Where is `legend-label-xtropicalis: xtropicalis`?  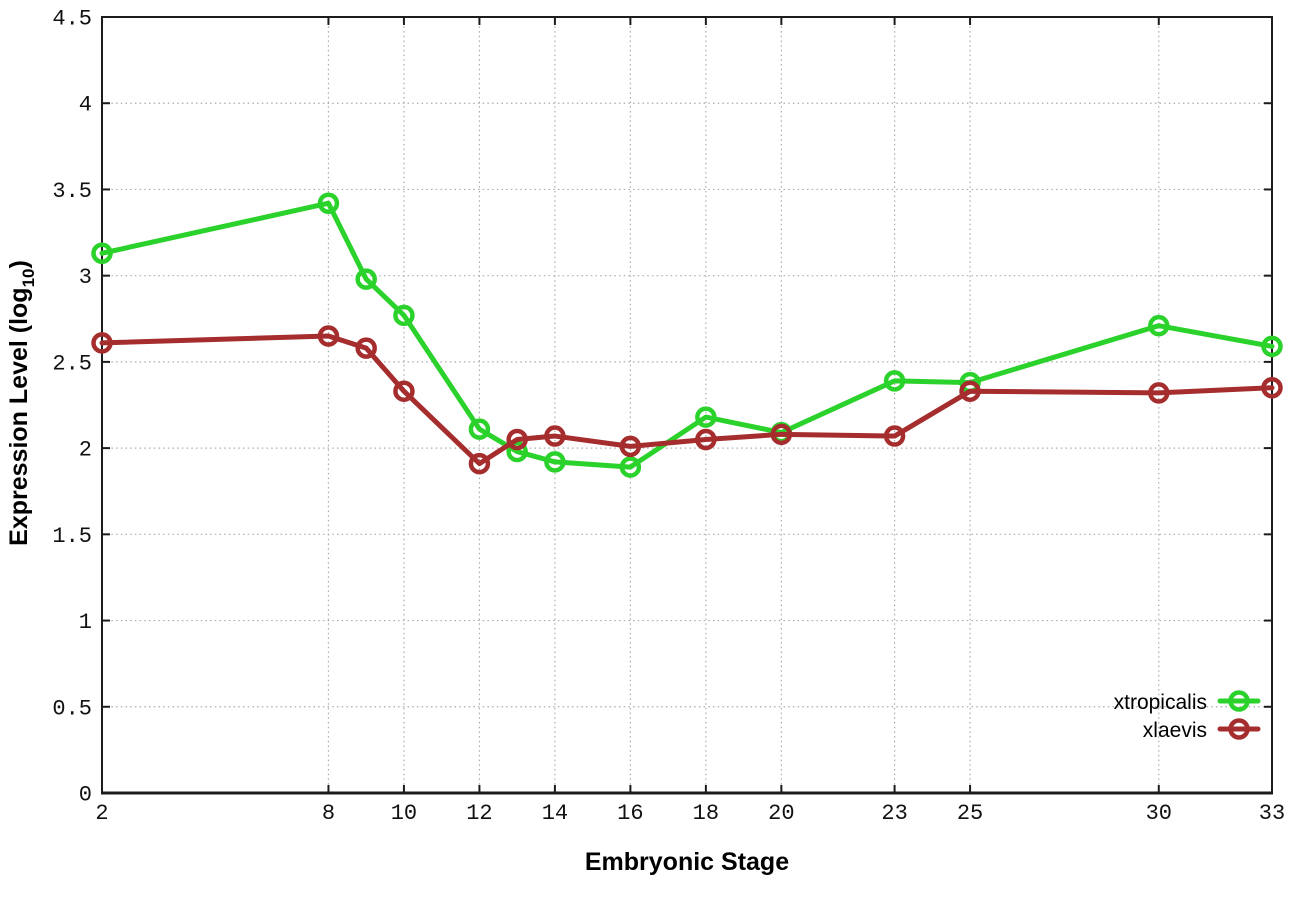 legend-label-xtropicalis: xtropicalis is located at coordinates (1160, 702).